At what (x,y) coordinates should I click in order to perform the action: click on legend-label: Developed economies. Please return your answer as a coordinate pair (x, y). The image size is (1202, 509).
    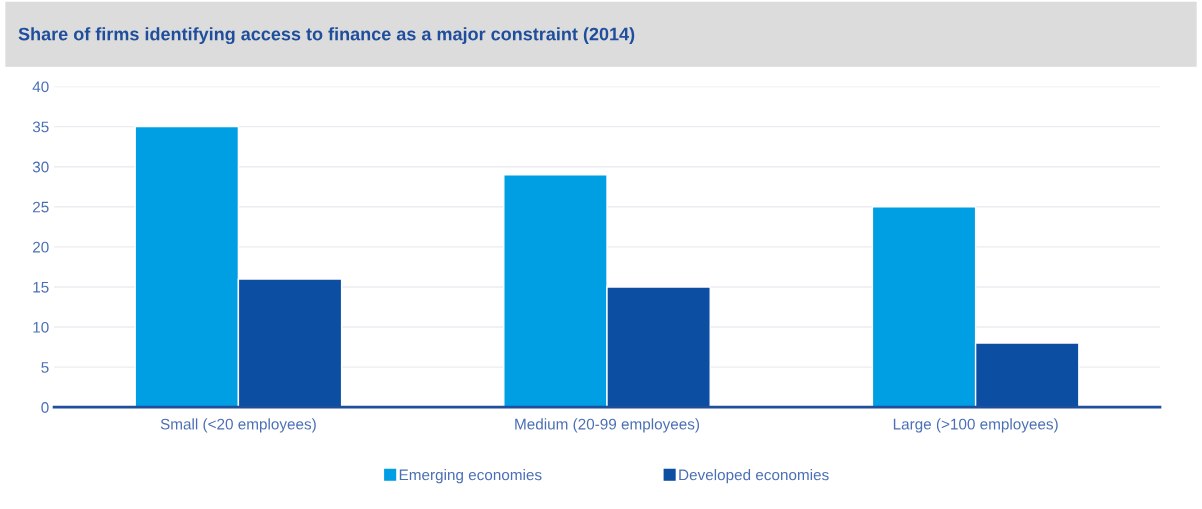
    Looking at the image, I should click on (754, 476).